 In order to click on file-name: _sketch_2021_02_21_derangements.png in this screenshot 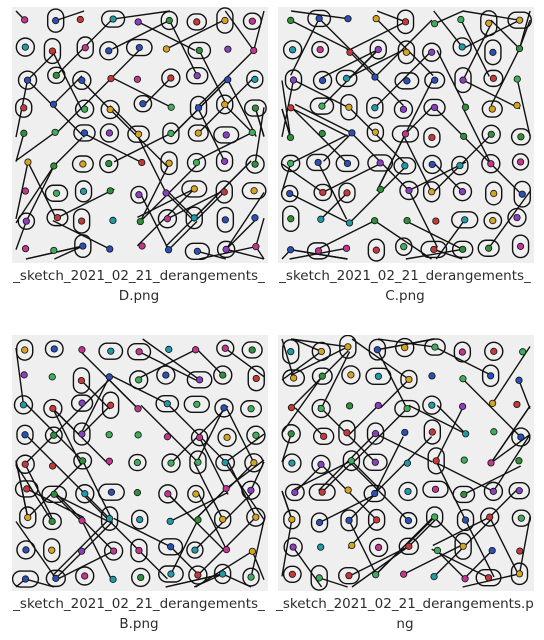, I will do `click(405, 614)`.